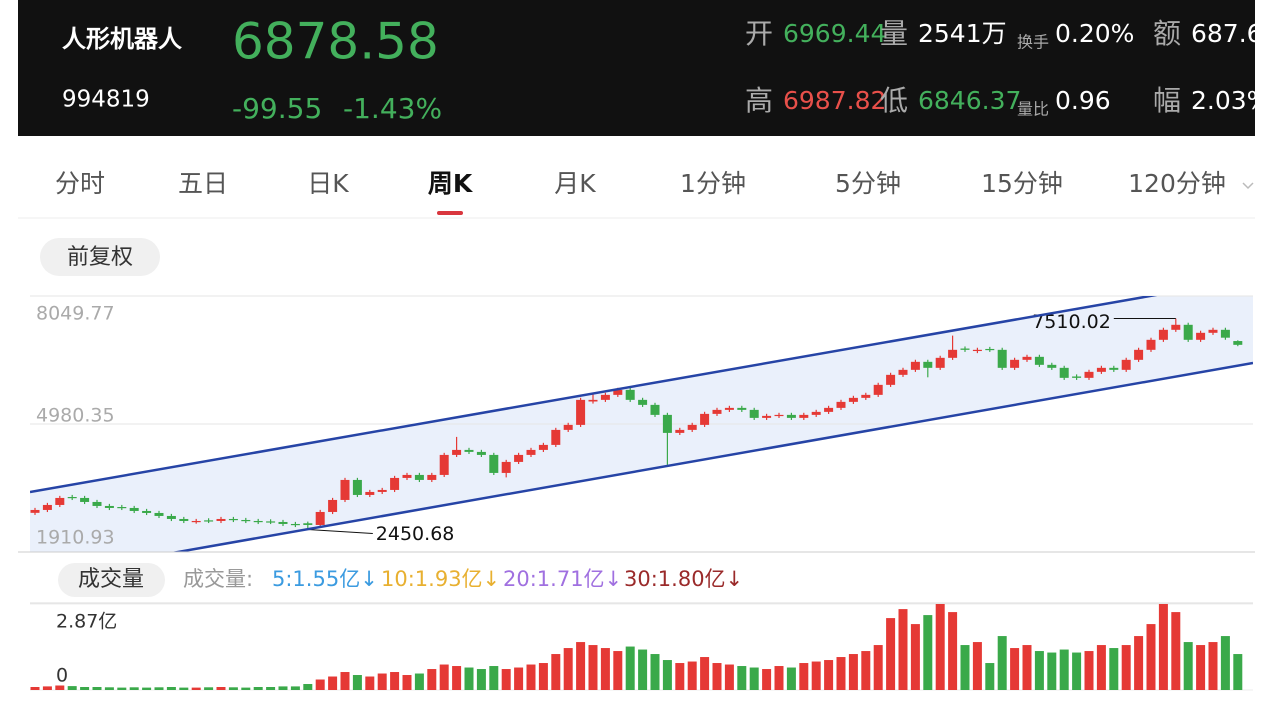  What do you see at coordinates (575, 183) in the screenshot?
I see `tab: 月K` at bounding box center [575, 183].